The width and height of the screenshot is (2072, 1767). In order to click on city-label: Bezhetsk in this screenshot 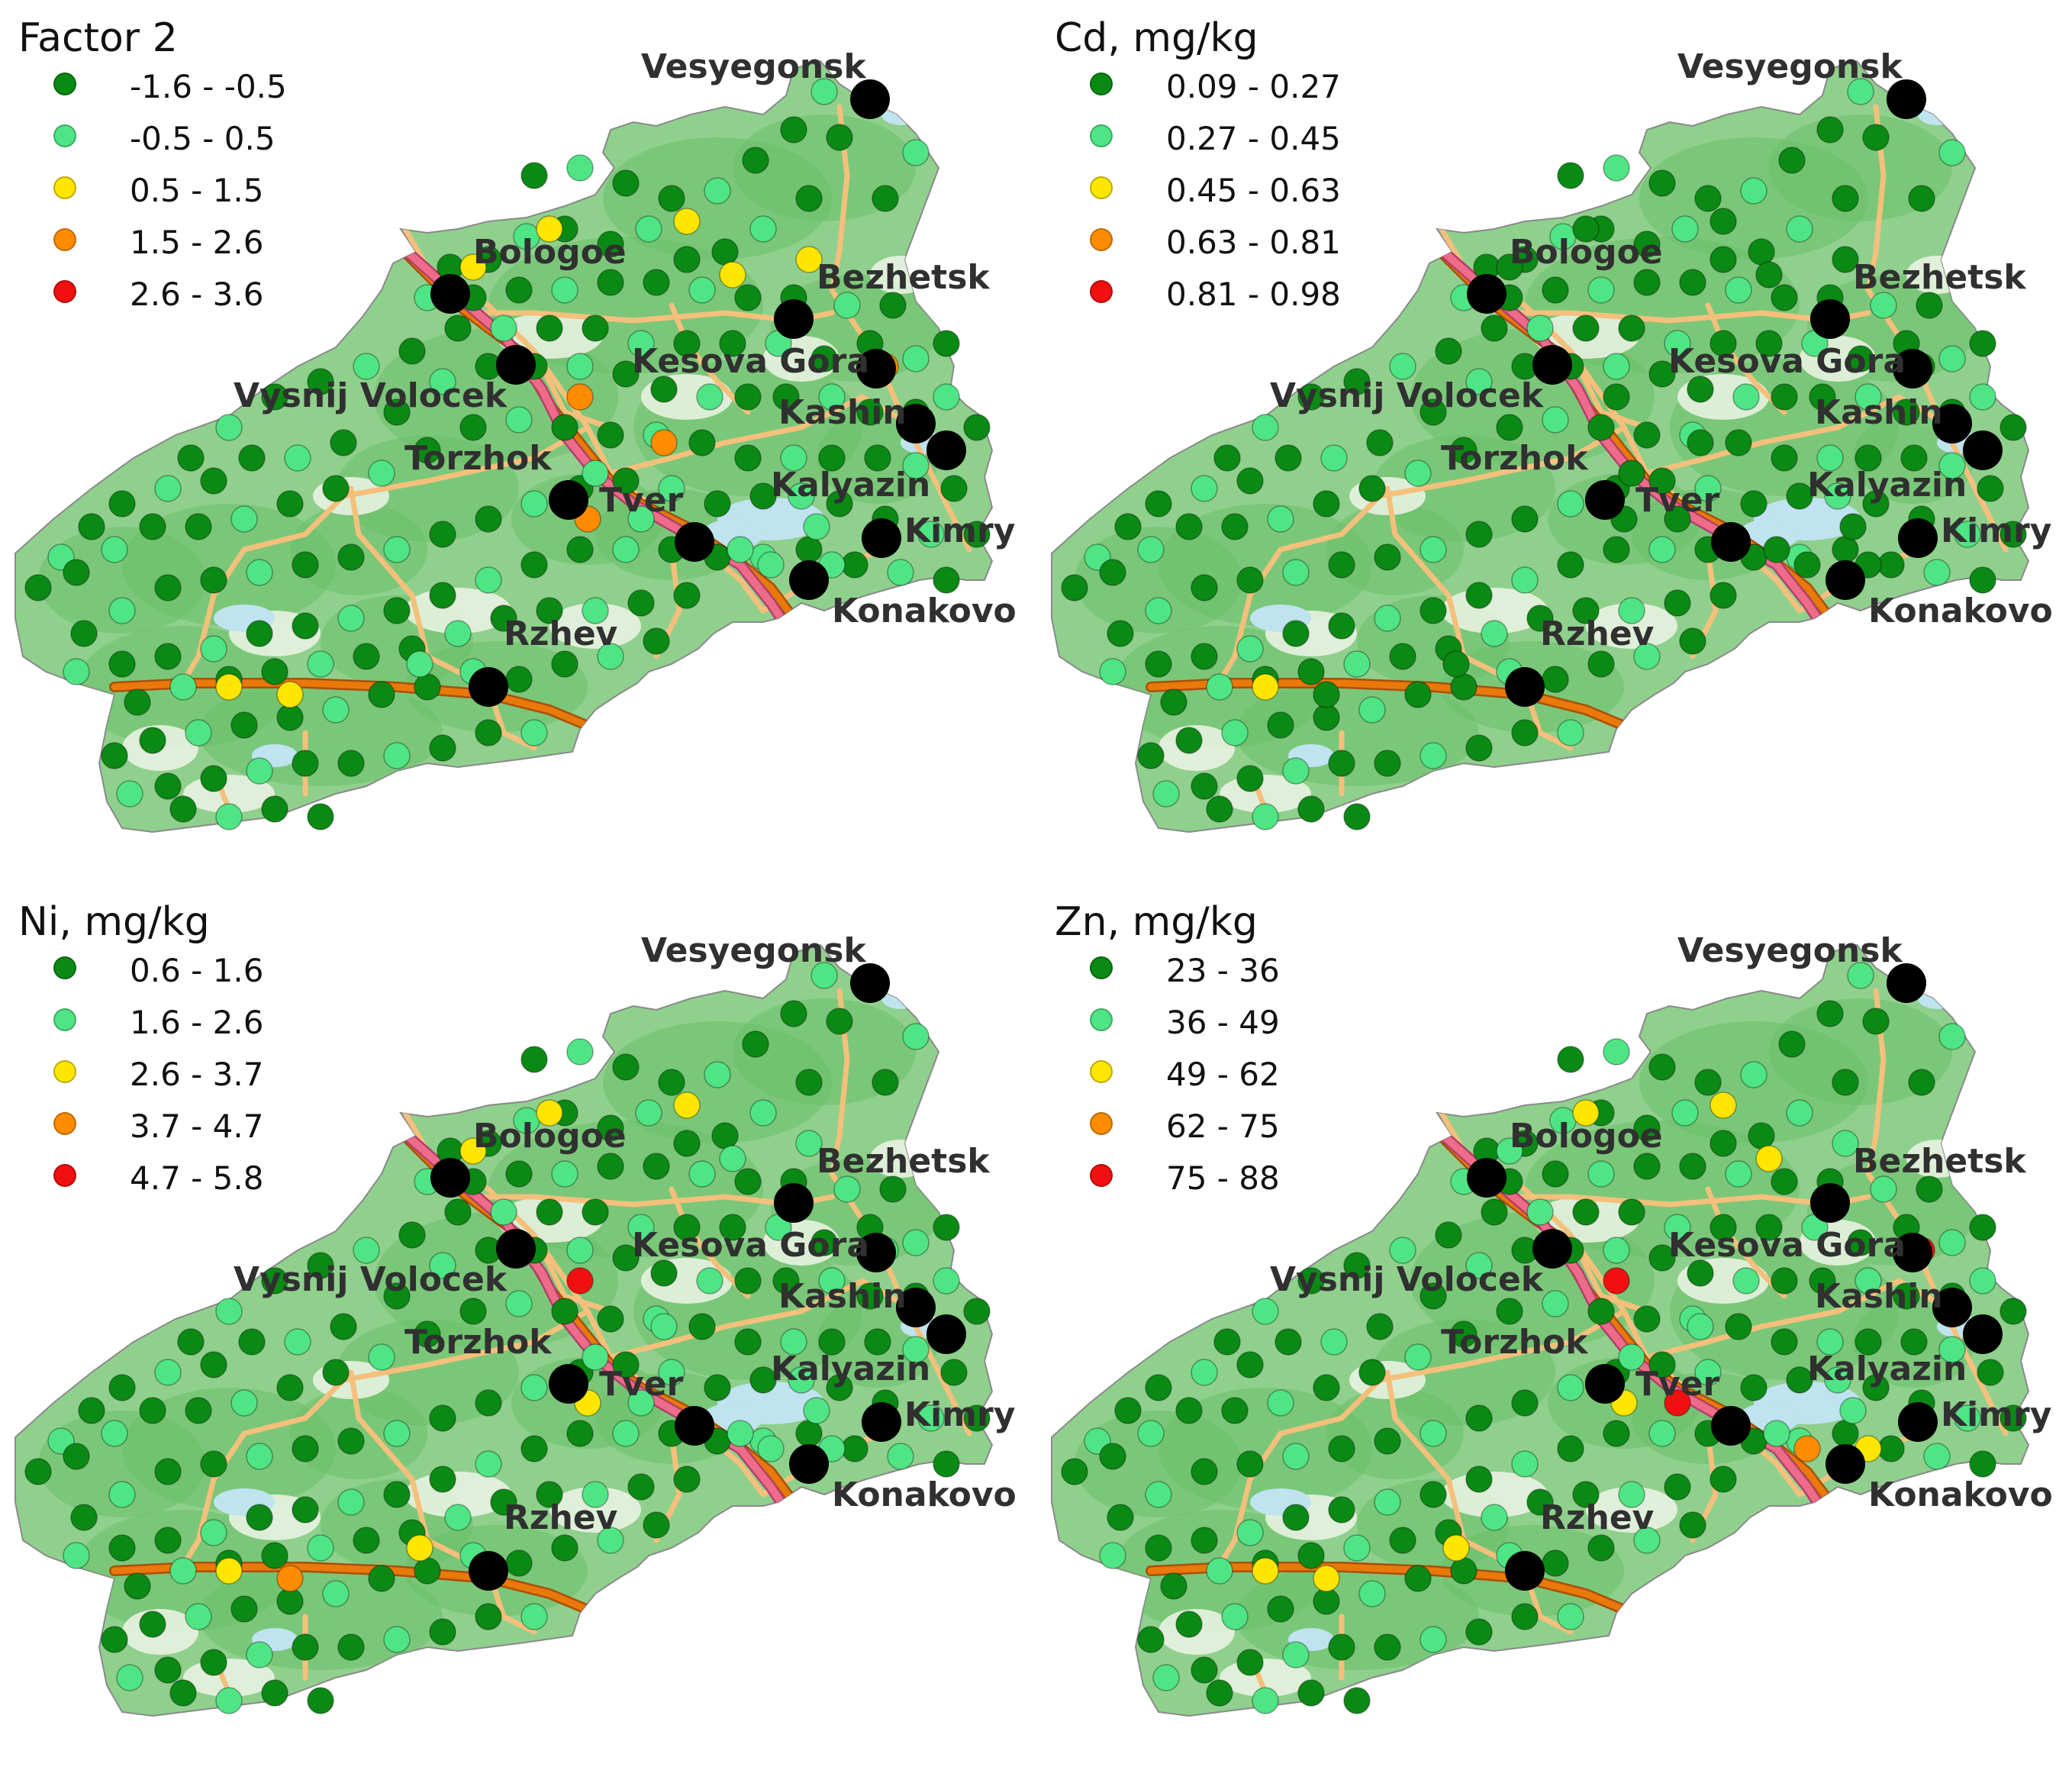, I will do `click(1940, 1162)`.